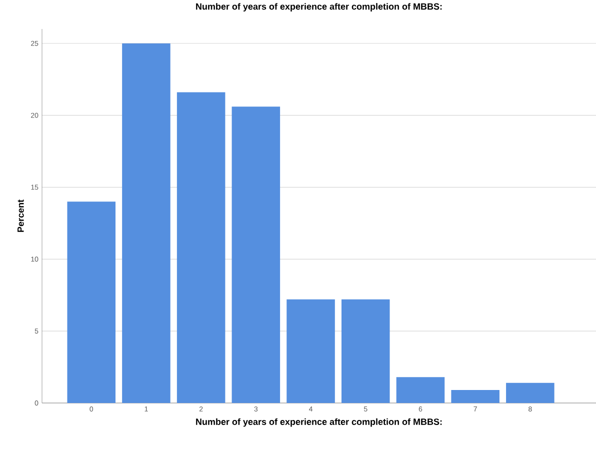  I want to click on x-axis-title: Number of years of experience after completion of MBBS:, so click(319, 422).